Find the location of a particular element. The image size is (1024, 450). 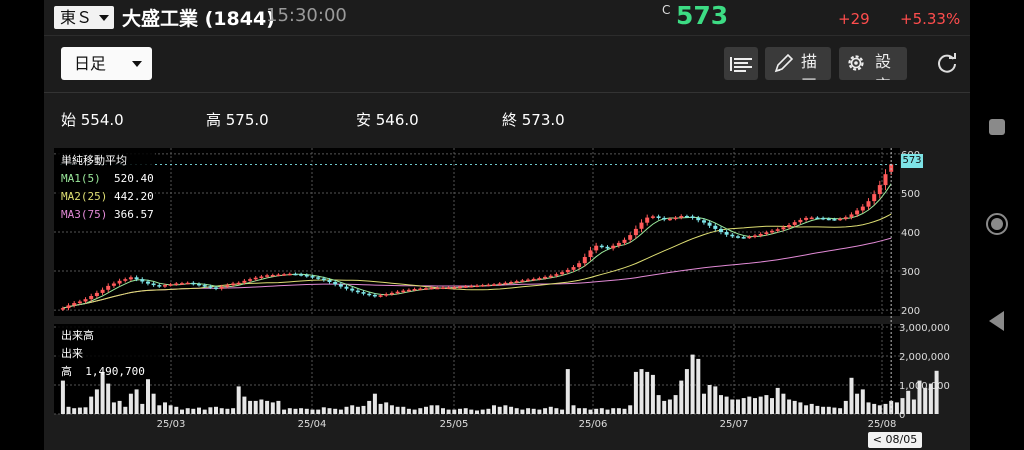

toolbar-divider is located at coordinates (507, 92).